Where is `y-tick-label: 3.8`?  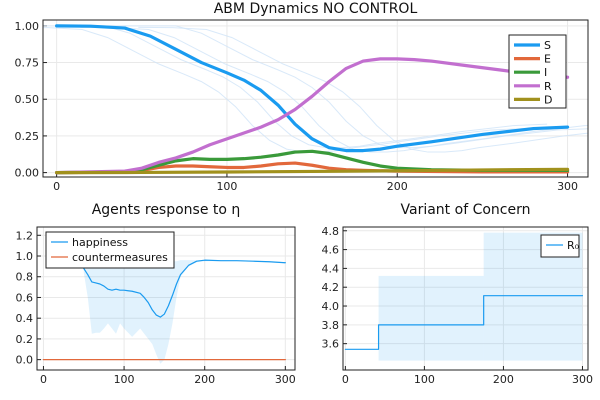 y-tick-label: 3.8 is located at coordinates (331, 325).